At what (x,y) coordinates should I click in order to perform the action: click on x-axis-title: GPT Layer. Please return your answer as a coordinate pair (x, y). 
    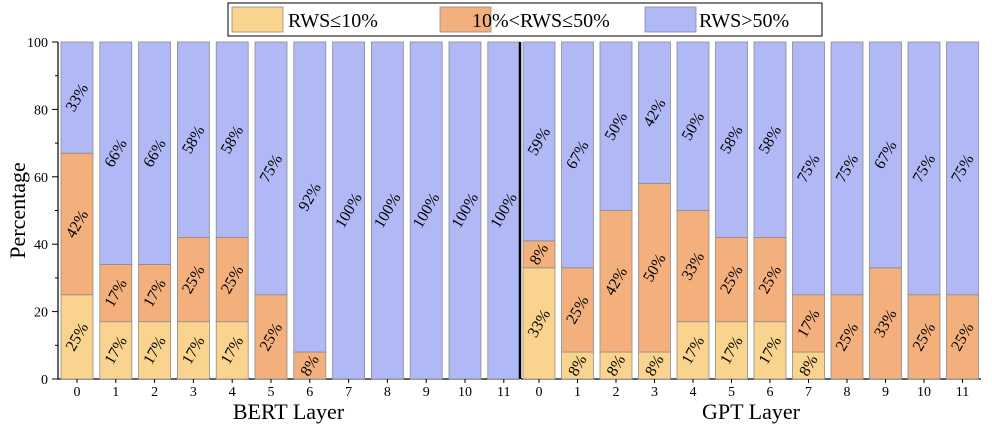
    Looking at the image, I should click on (751, 411).